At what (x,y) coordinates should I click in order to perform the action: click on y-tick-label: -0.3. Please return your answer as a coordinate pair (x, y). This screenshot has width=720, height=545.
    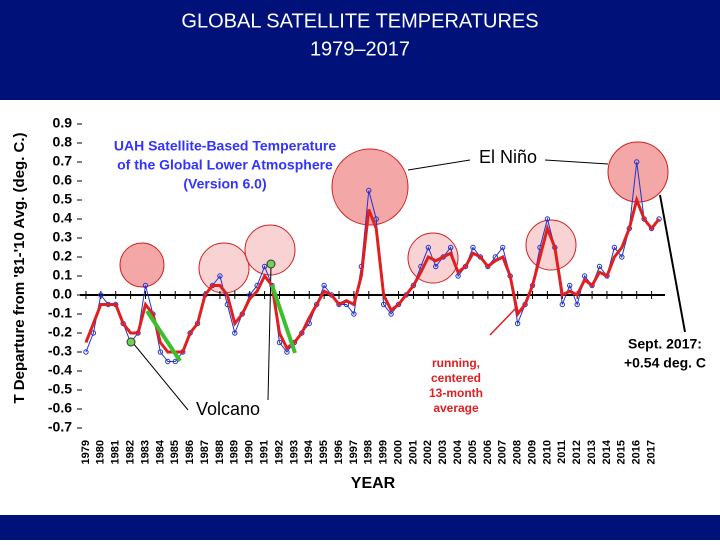
    Looking at the image, I should click on (60, 351).